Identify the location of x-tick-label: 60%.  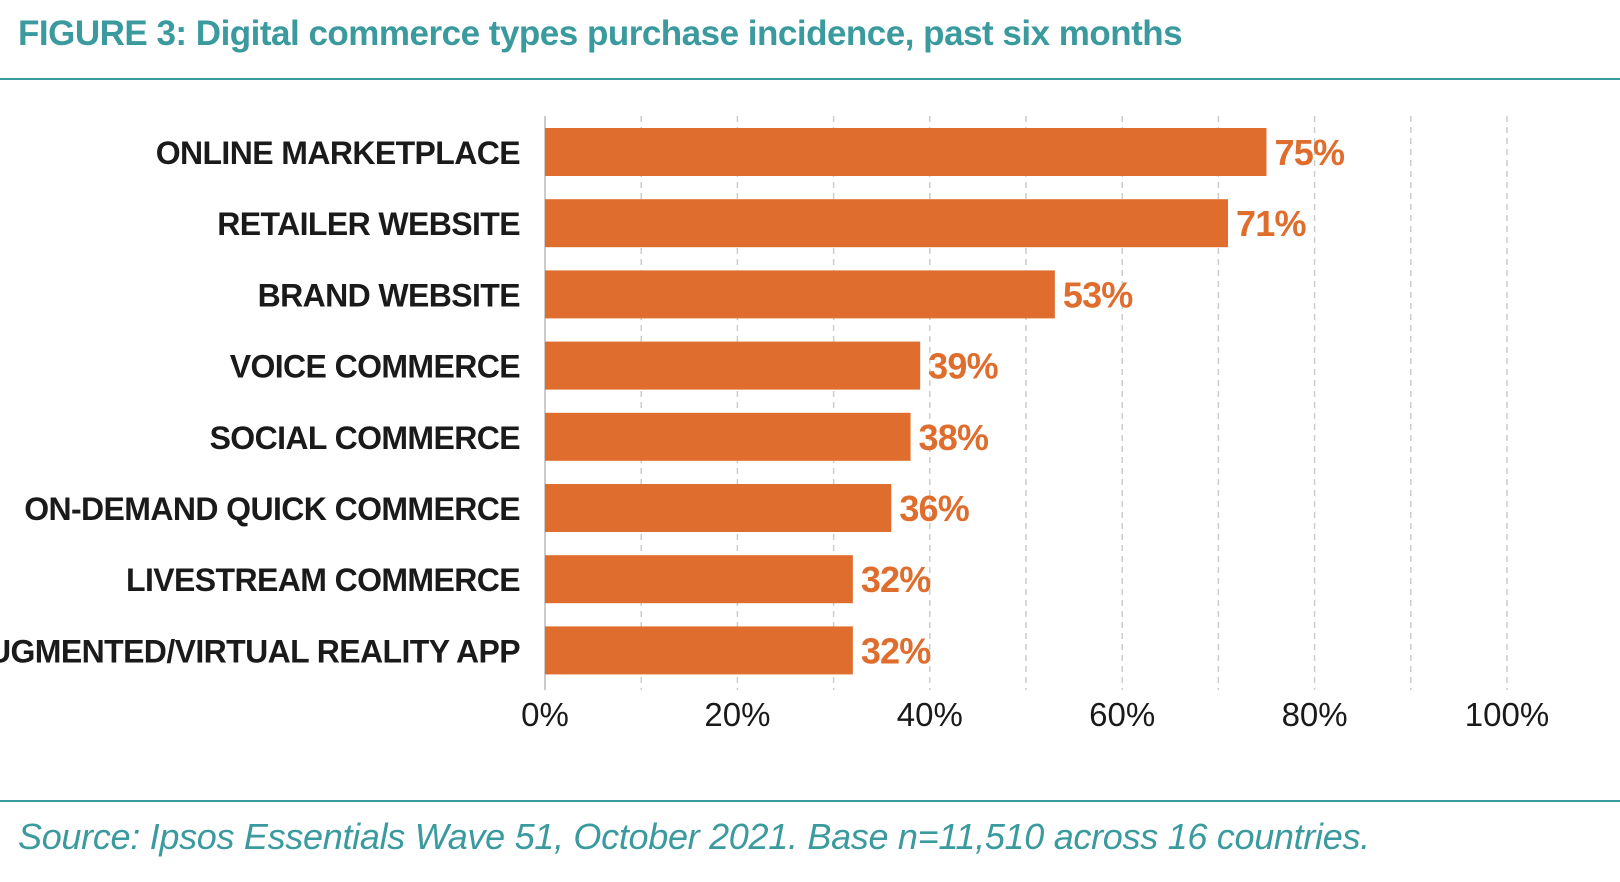
(1122, 714).